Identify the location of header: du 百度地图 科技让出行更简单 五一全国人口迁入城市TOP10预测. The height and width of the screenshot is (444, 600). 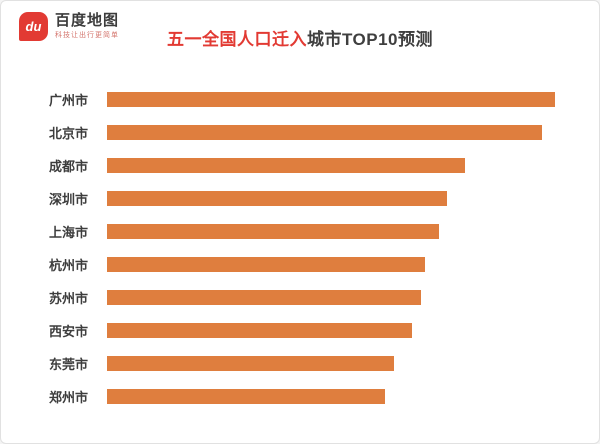
(300, 33).